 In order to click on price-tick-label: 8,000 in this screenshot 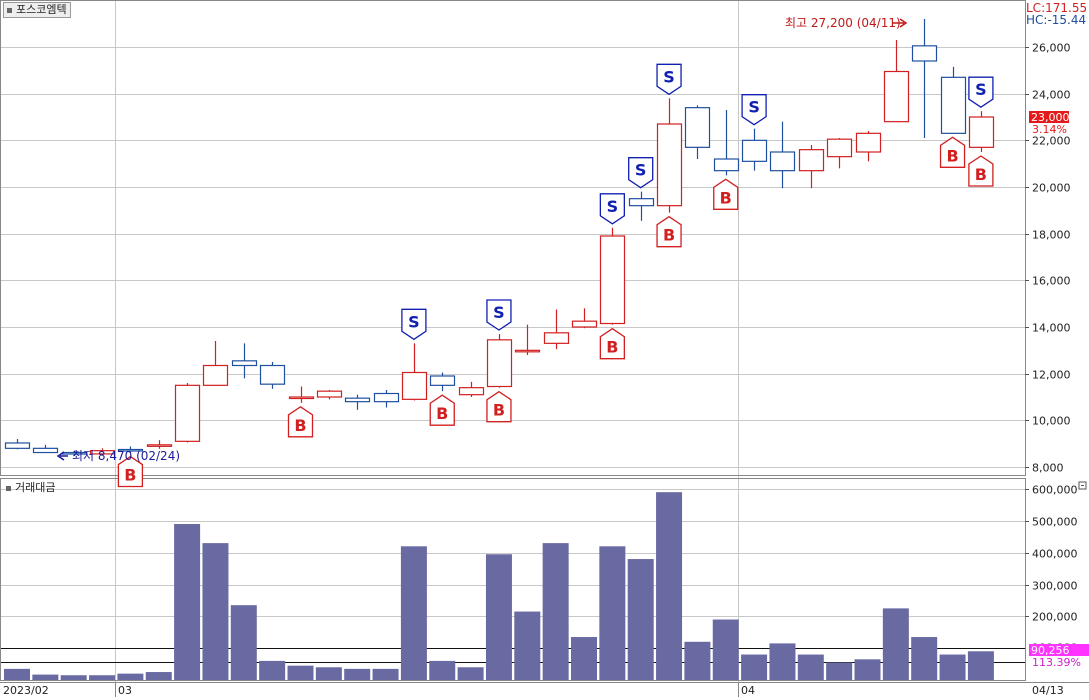, I will do `click(1048, 468)`.